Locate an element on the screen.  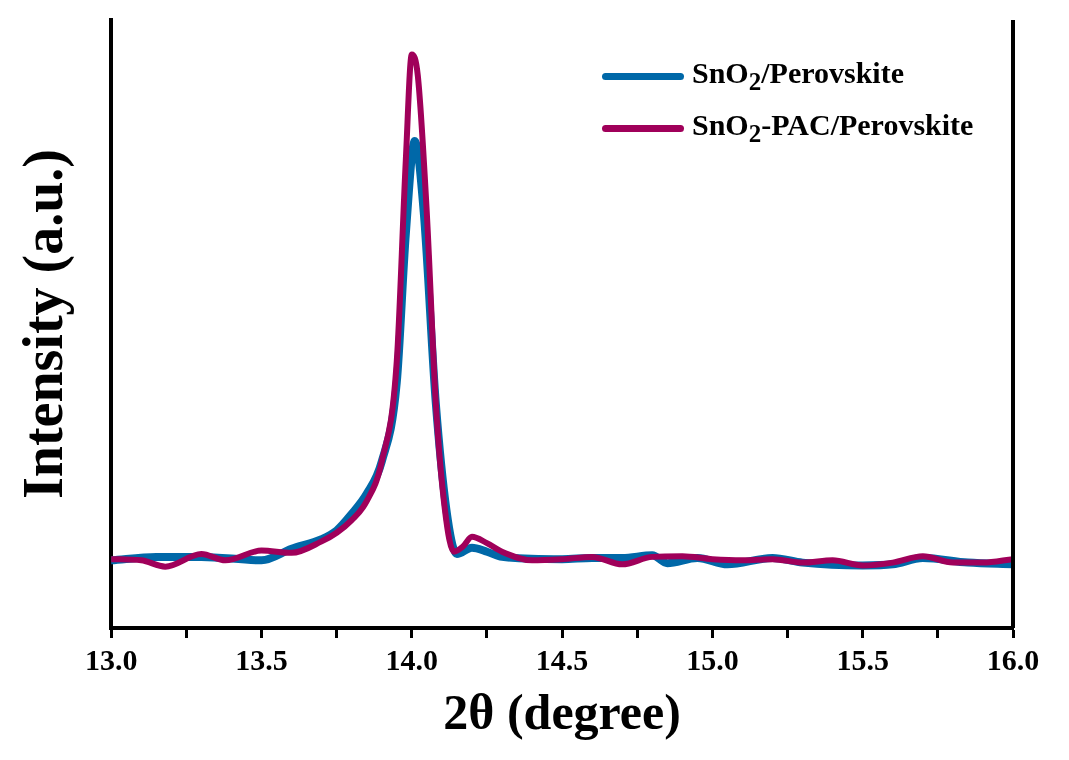
legend-label: SnO$_{2}$-PAC/Perovskite is located at coordinates (833, 128).